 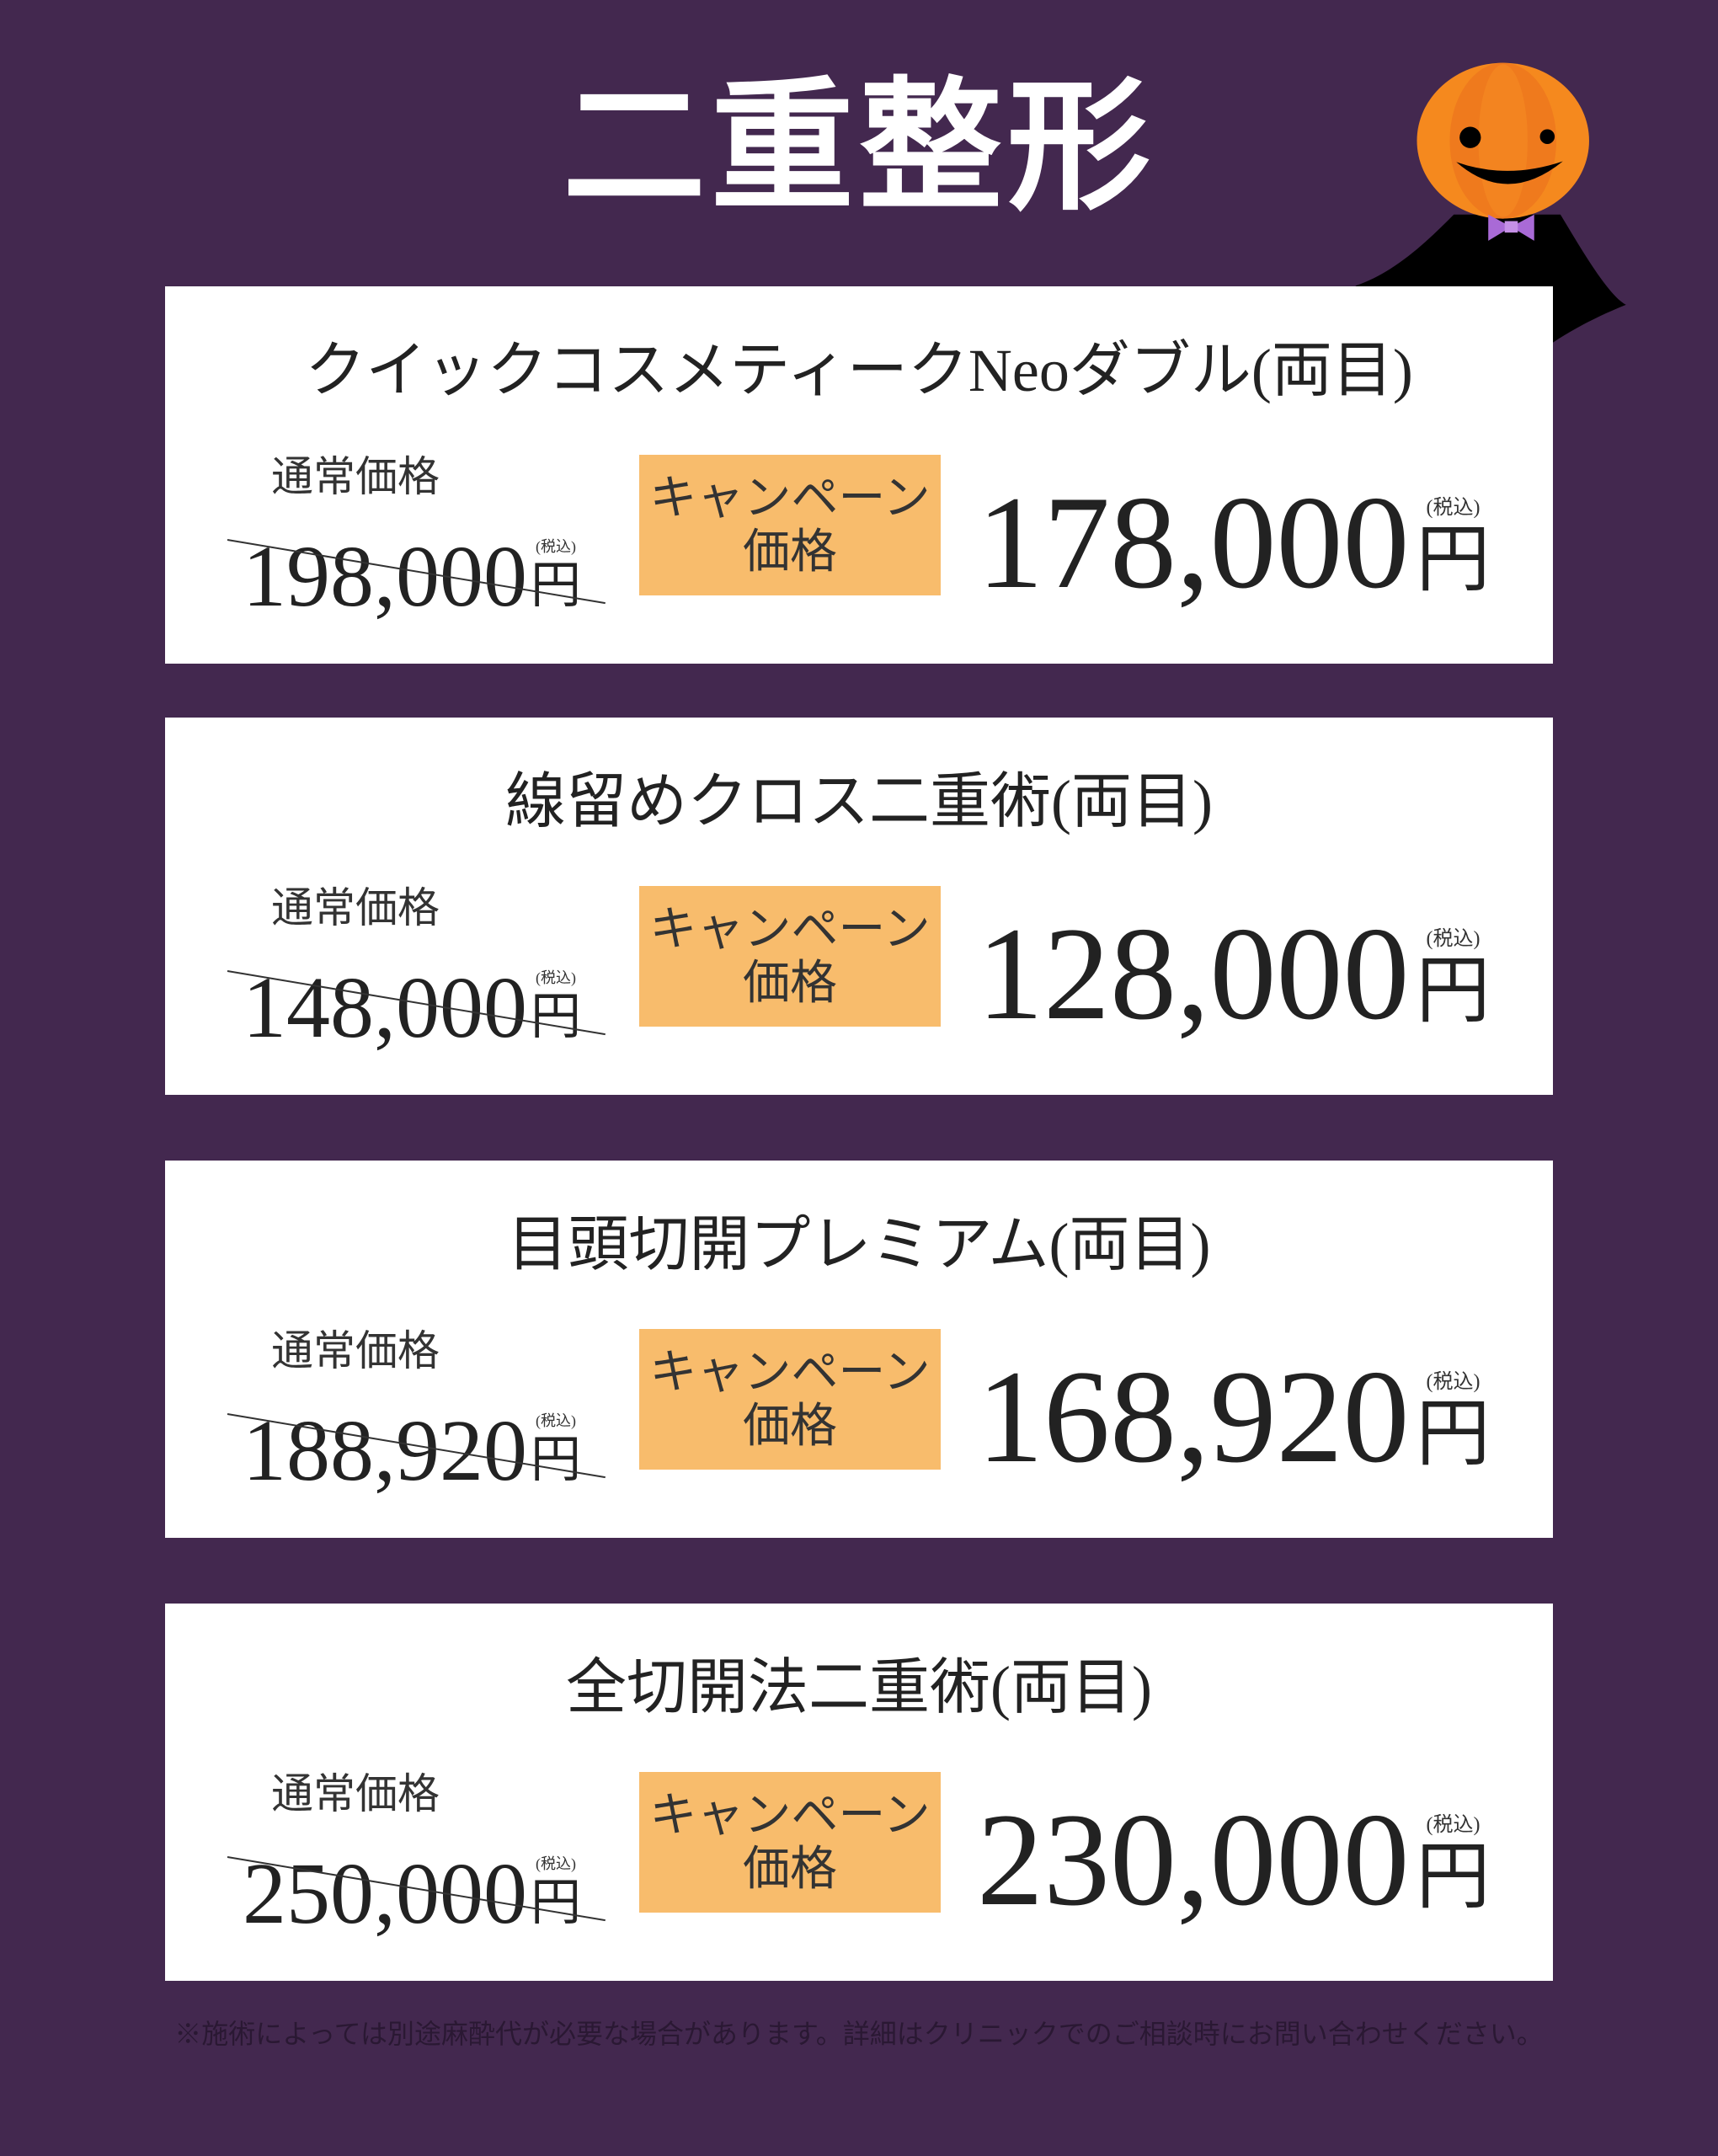 I want to click on treatment-name: 全切開法二重術(両目), so click(x=859, y=1687).